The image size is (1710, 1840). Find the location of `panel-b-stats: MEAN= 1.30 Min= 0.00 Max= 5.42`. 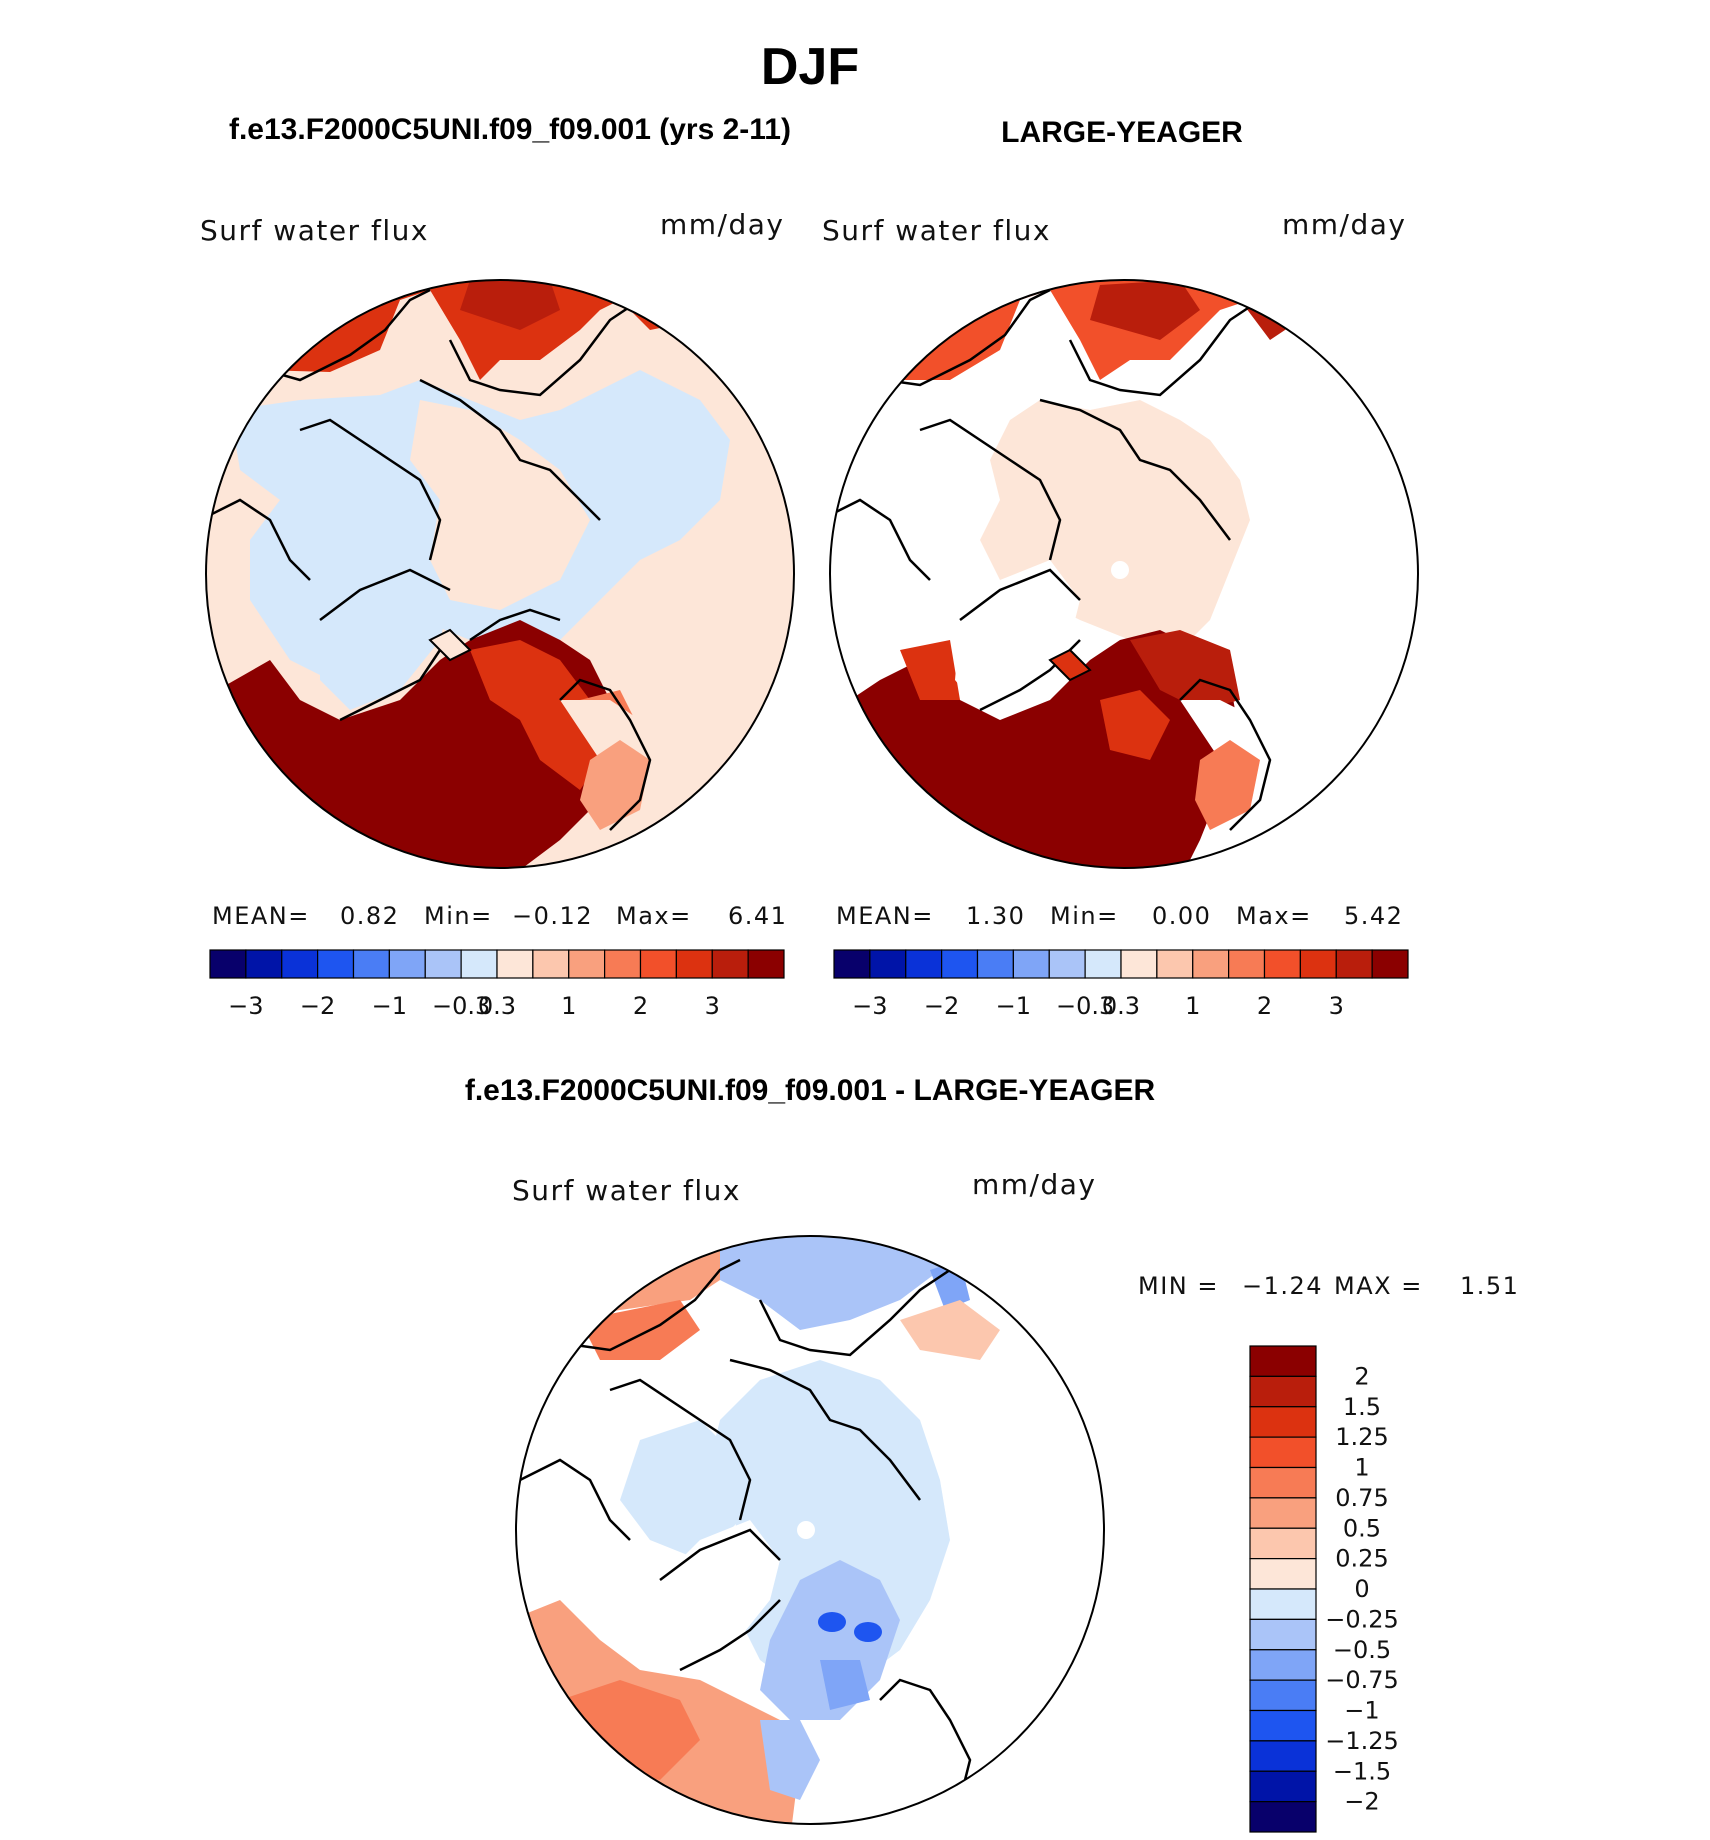

panel-b-stats: MEAN= 1.30 Min= 0.00 Max= 5.42 is located at coordinates (1119, 916).